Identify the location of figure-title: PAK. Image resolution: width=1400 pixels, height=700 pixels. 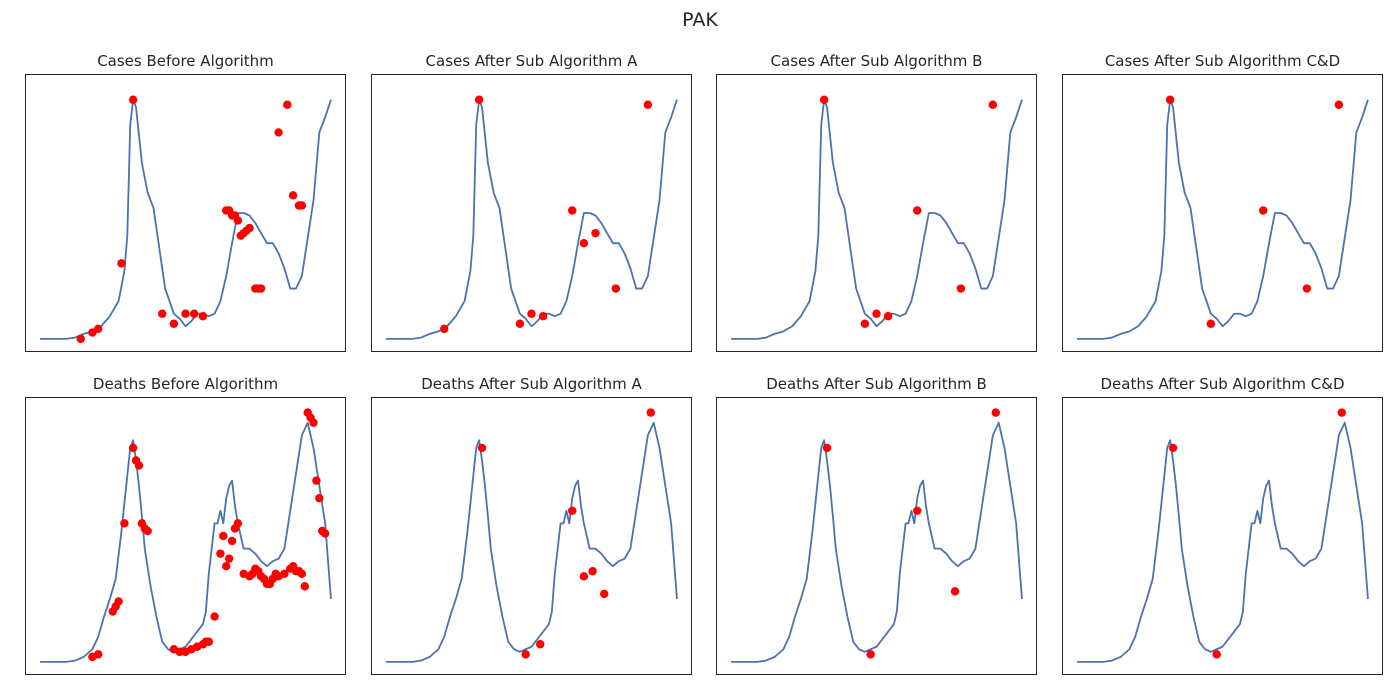
(700, 20).